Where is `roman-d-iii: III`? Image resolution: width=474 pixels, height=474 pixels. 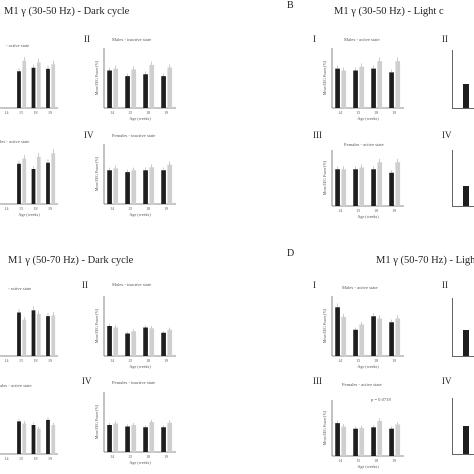
roman-d-iii: III is located at coordinates (317, 381).